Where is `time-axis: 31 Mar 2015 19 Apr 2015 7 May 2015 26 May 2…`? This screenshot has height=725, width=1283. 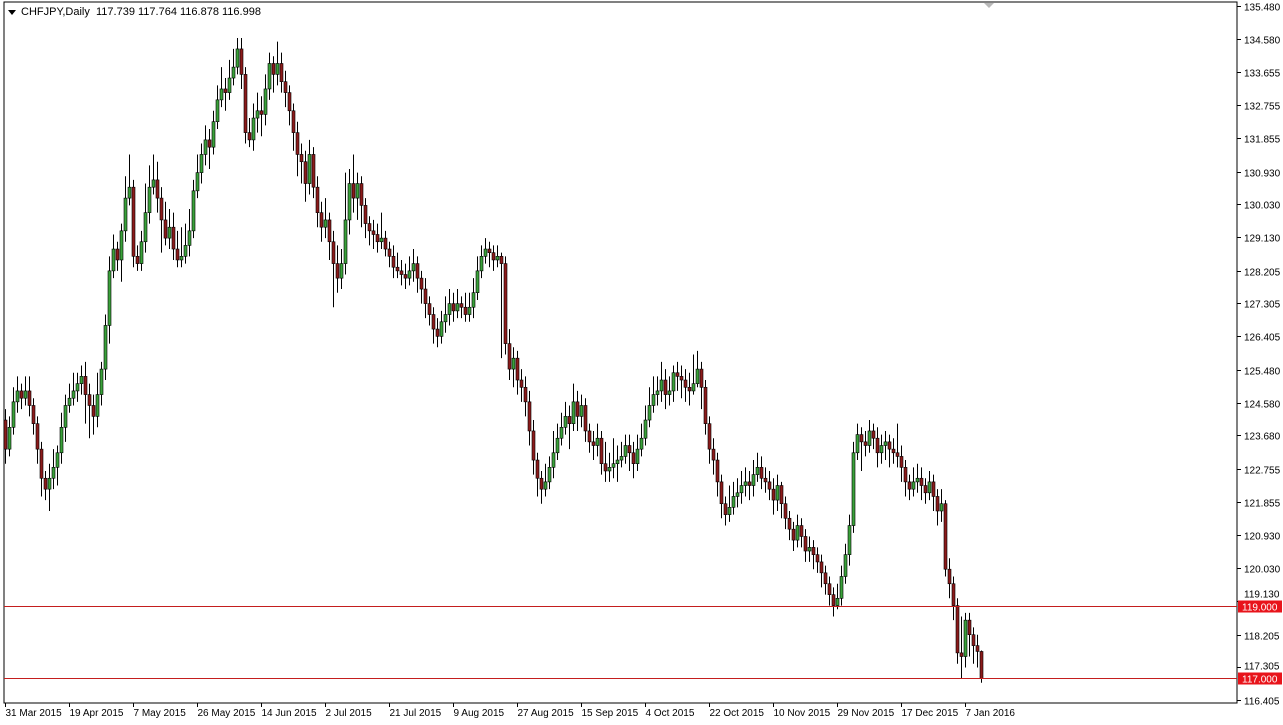
time-axis: 31 Mar 2015 19 Apr 2015 7 May 2015 26 May 2… is located at coordinates (510, 711).